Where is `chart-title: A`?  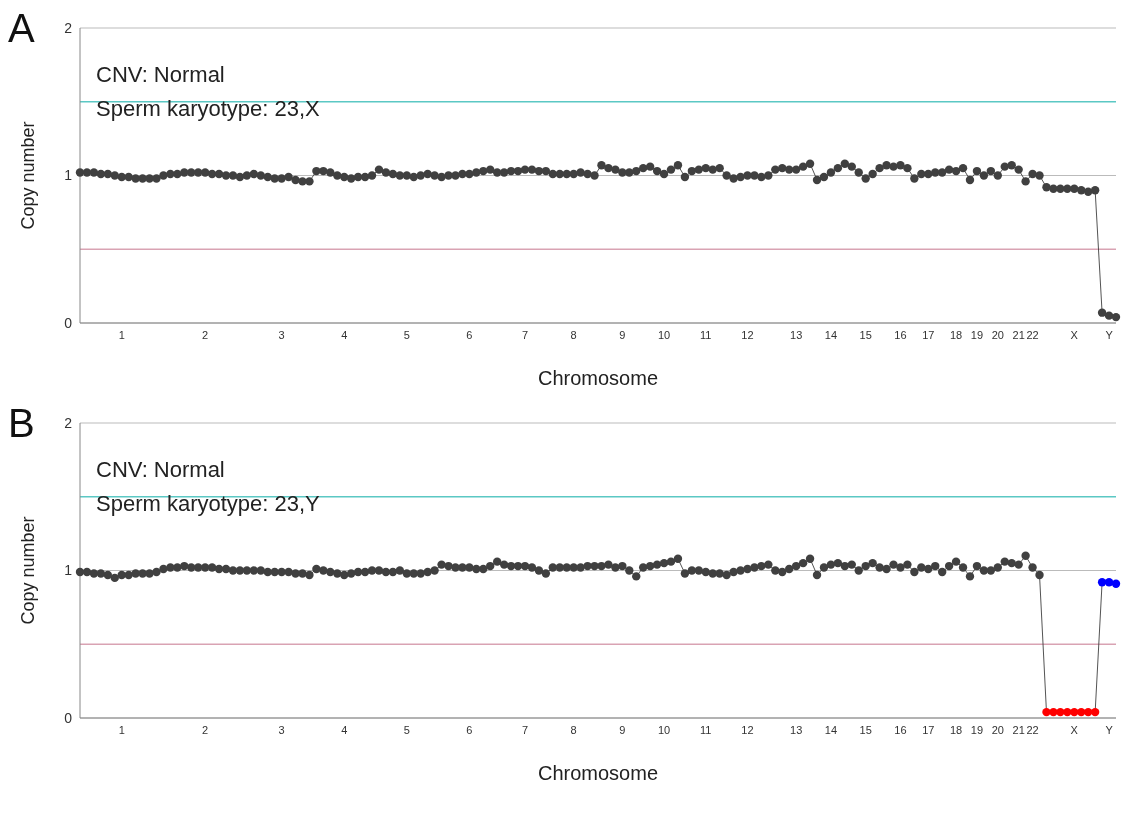 chart-title: A is located at coordinates (21, 28).